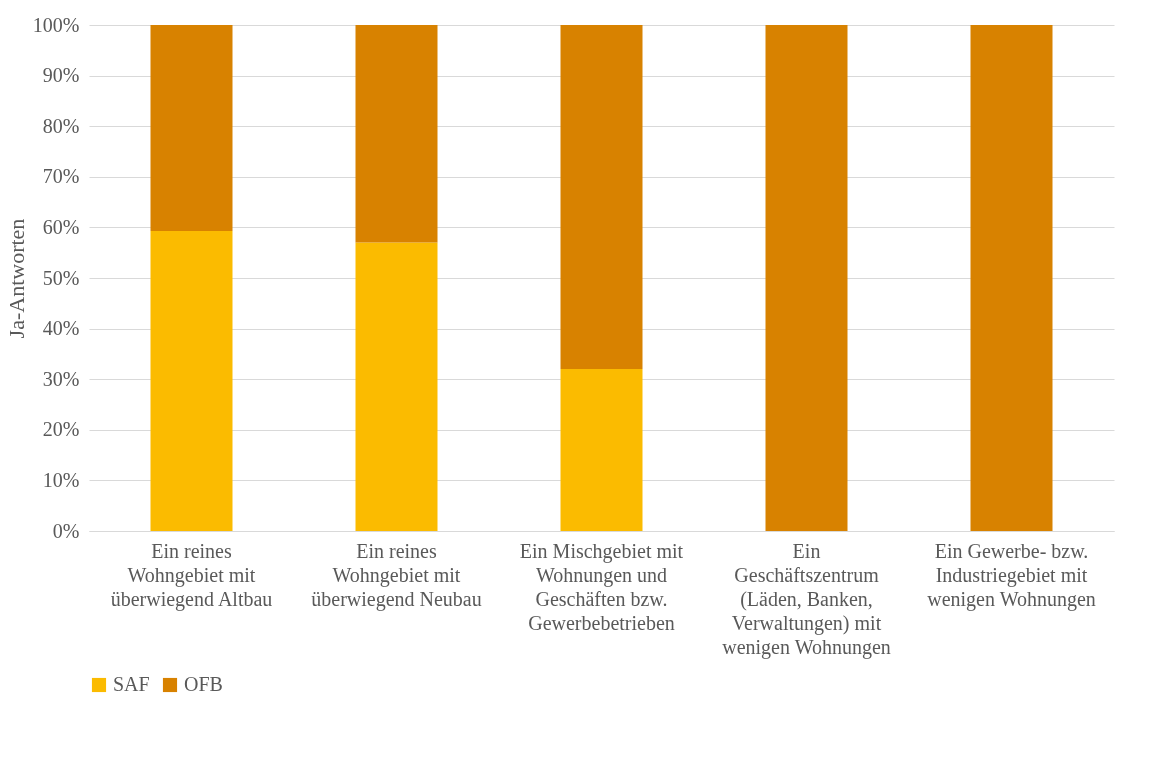 This screenshot has height=760, width=1159. What do you see at coordinates (203, 684) in the screenshot?
I see `legend-label: OFB` at bounding box center [203, 684].